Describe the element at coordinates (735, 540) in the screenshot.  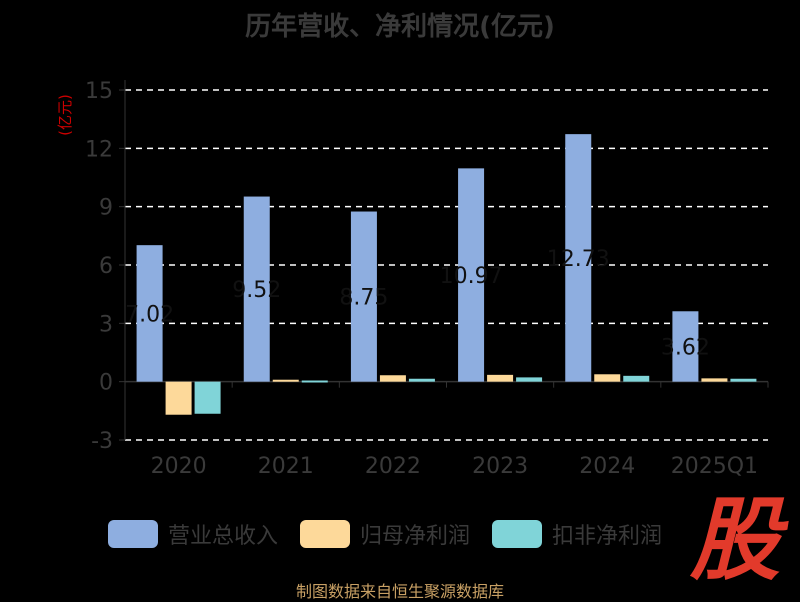
I see `brand-logo: 股` at that location.